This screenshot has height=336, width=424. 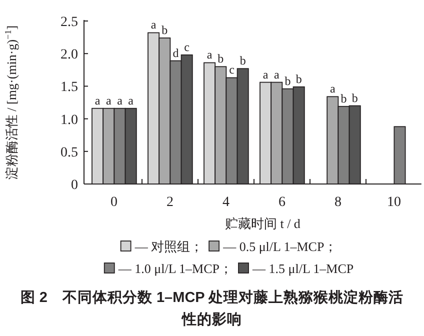 What do you see at coordinates (262, 223) in the screenshot?
I see `x-axis-title: 贮藏时间 t / d` at bounding box center [262, 223].